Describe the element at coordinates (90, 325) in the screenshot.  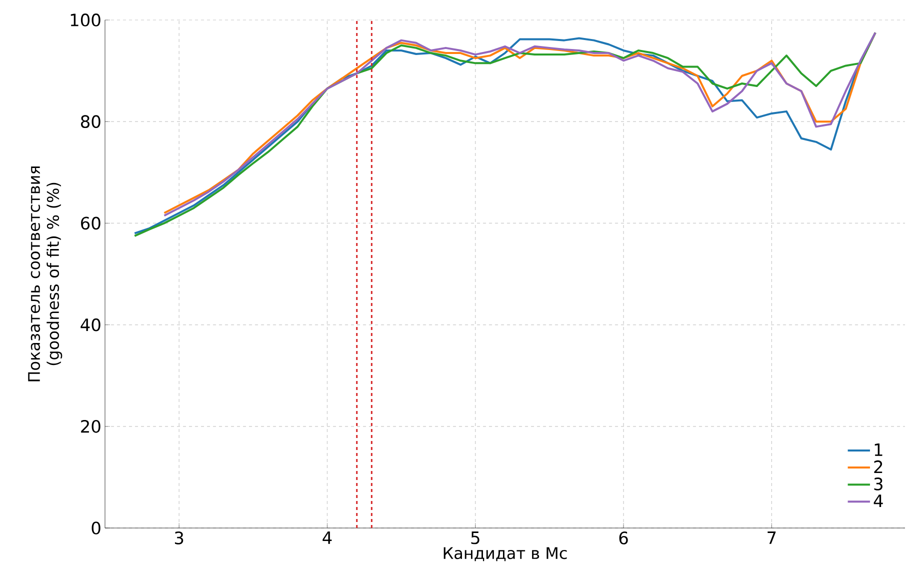
I see `y-tick-label: 40` at that location.